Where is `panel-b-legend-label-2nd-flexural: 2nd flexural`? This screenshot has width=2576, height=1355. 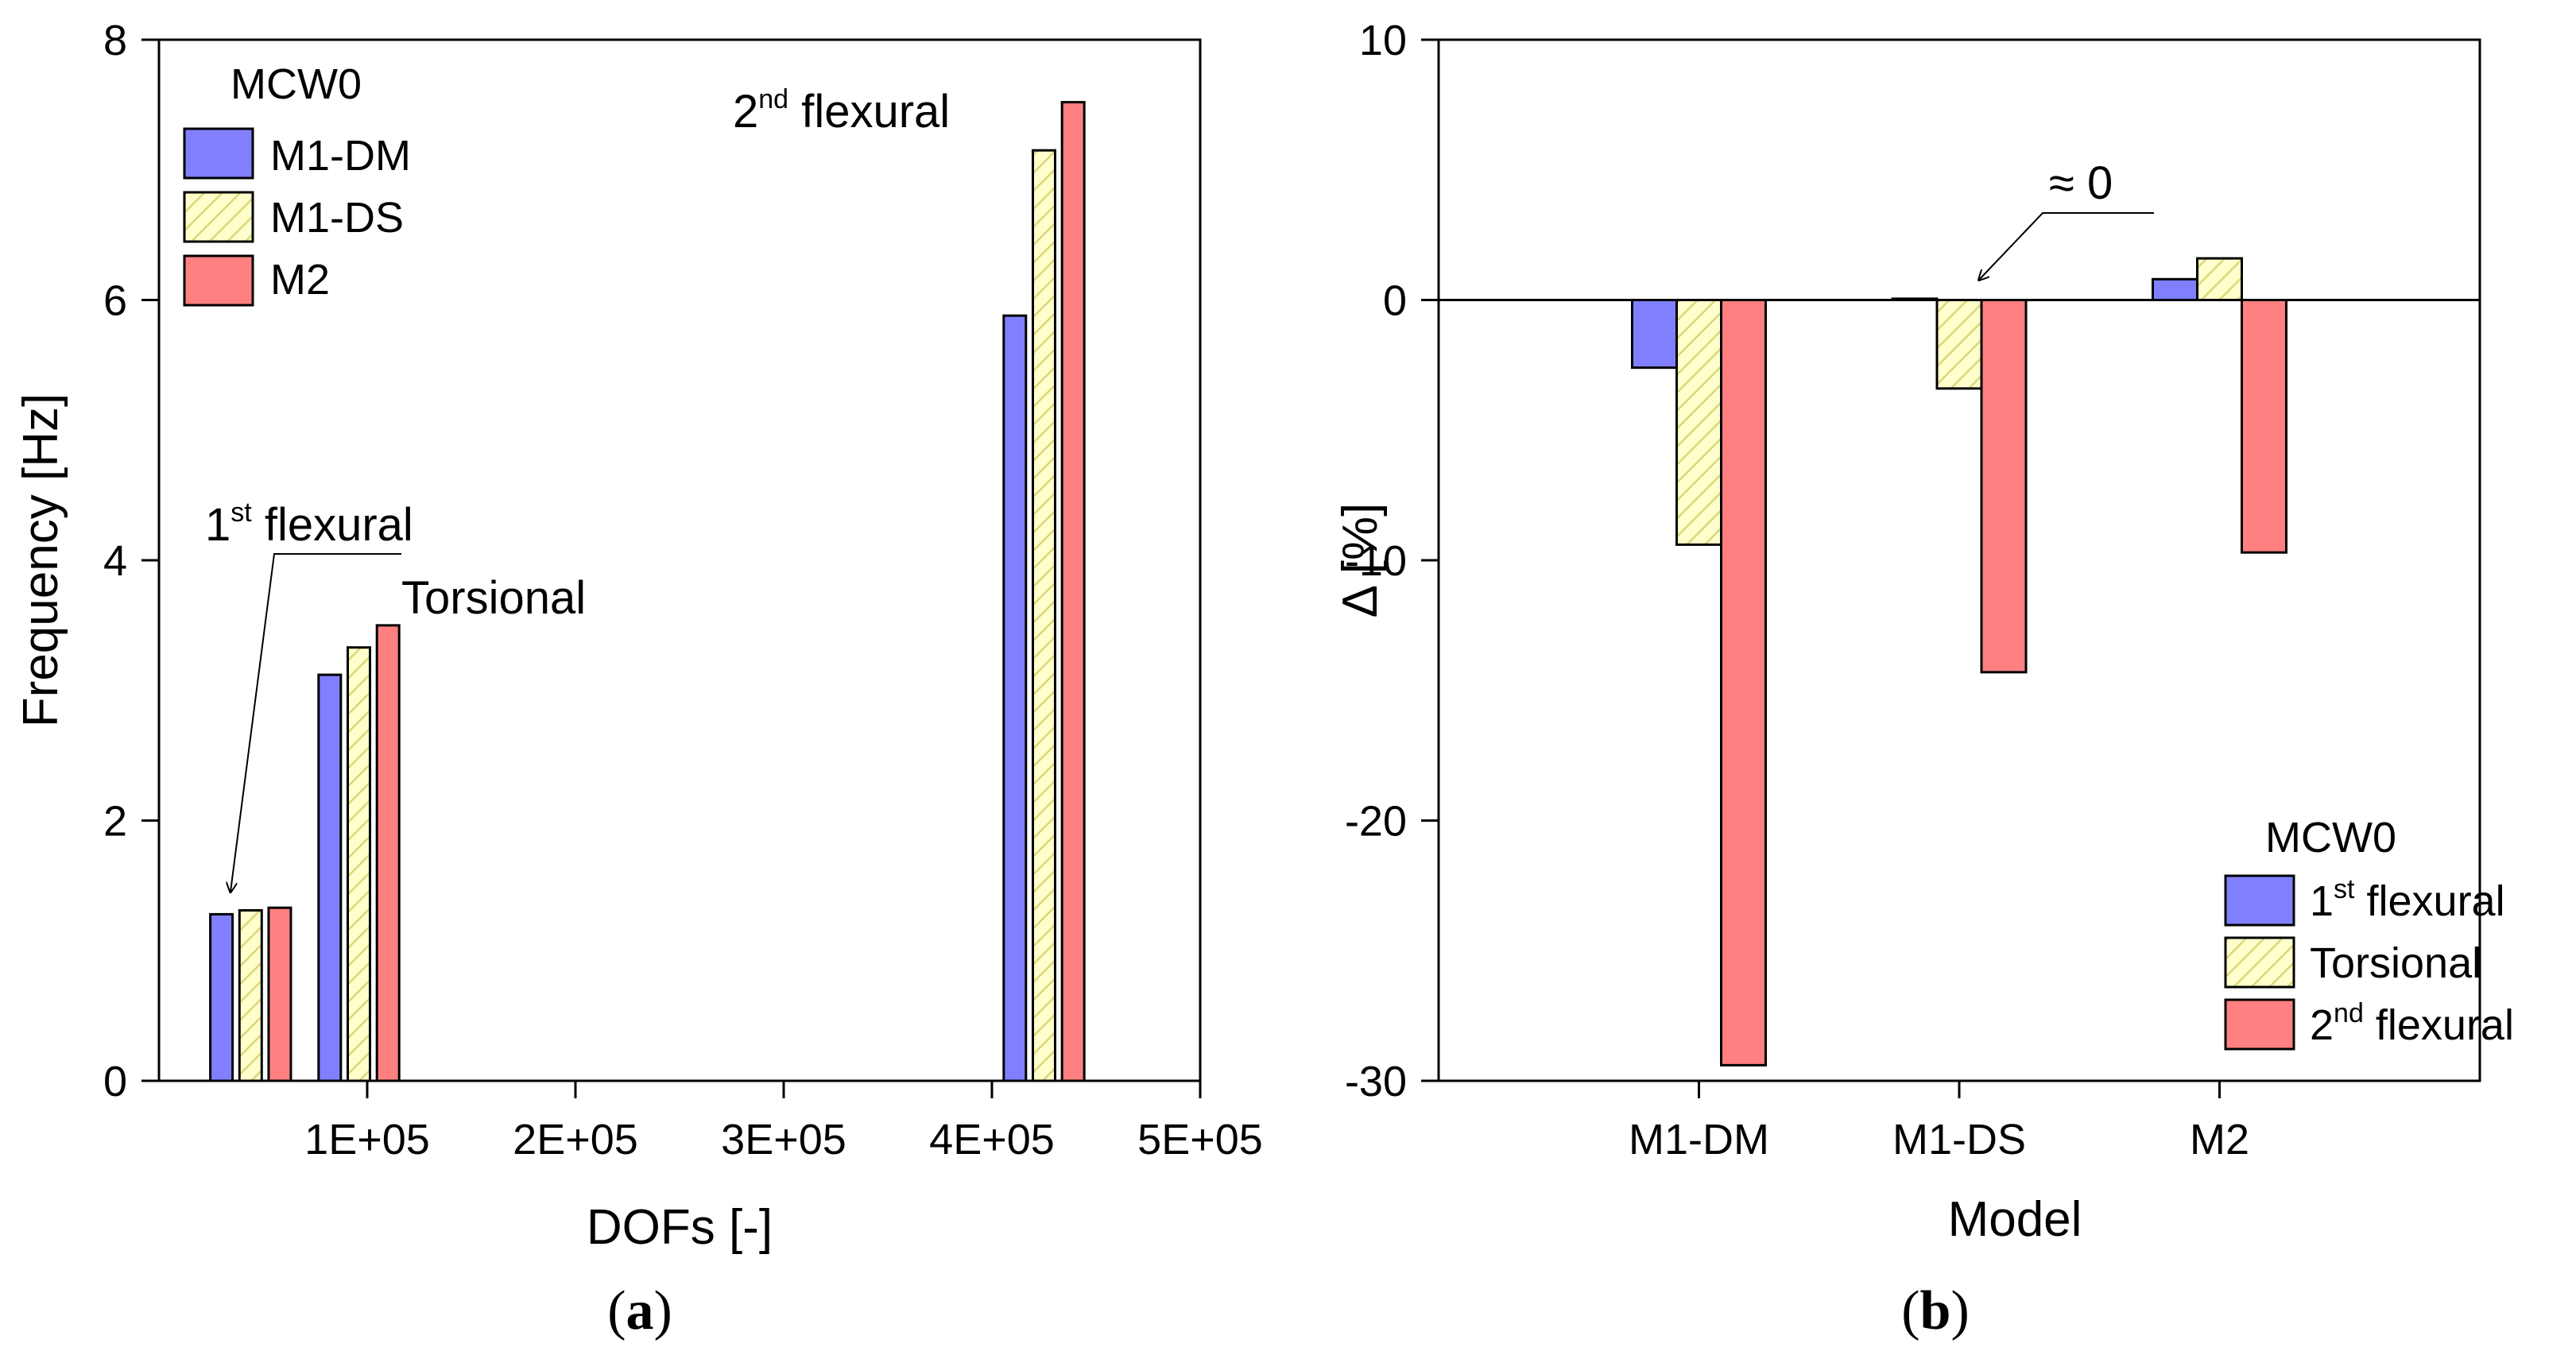 panel-b-legend-label-2nd-flexural: 2nd flexural is located at coordinates (2412, 1023).